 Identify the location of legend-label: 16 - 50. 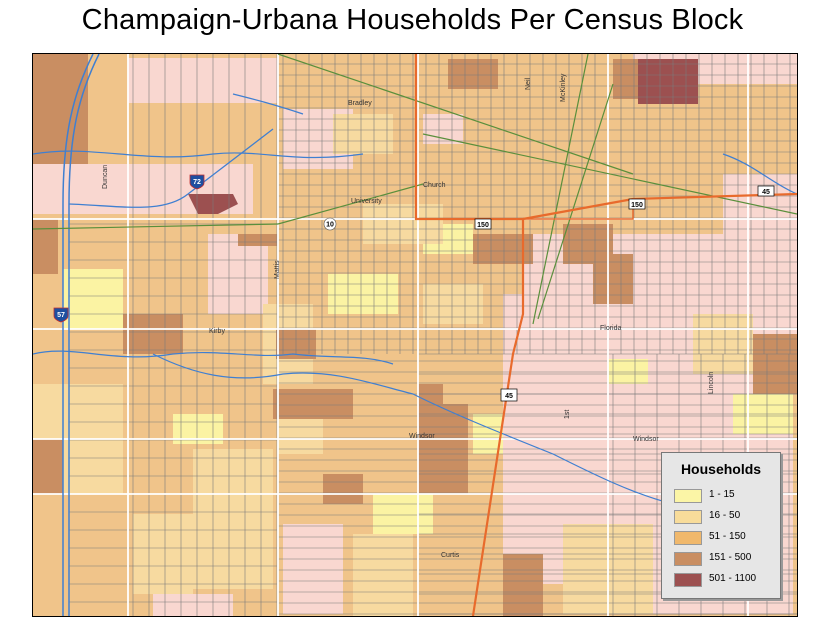
(725, 515).